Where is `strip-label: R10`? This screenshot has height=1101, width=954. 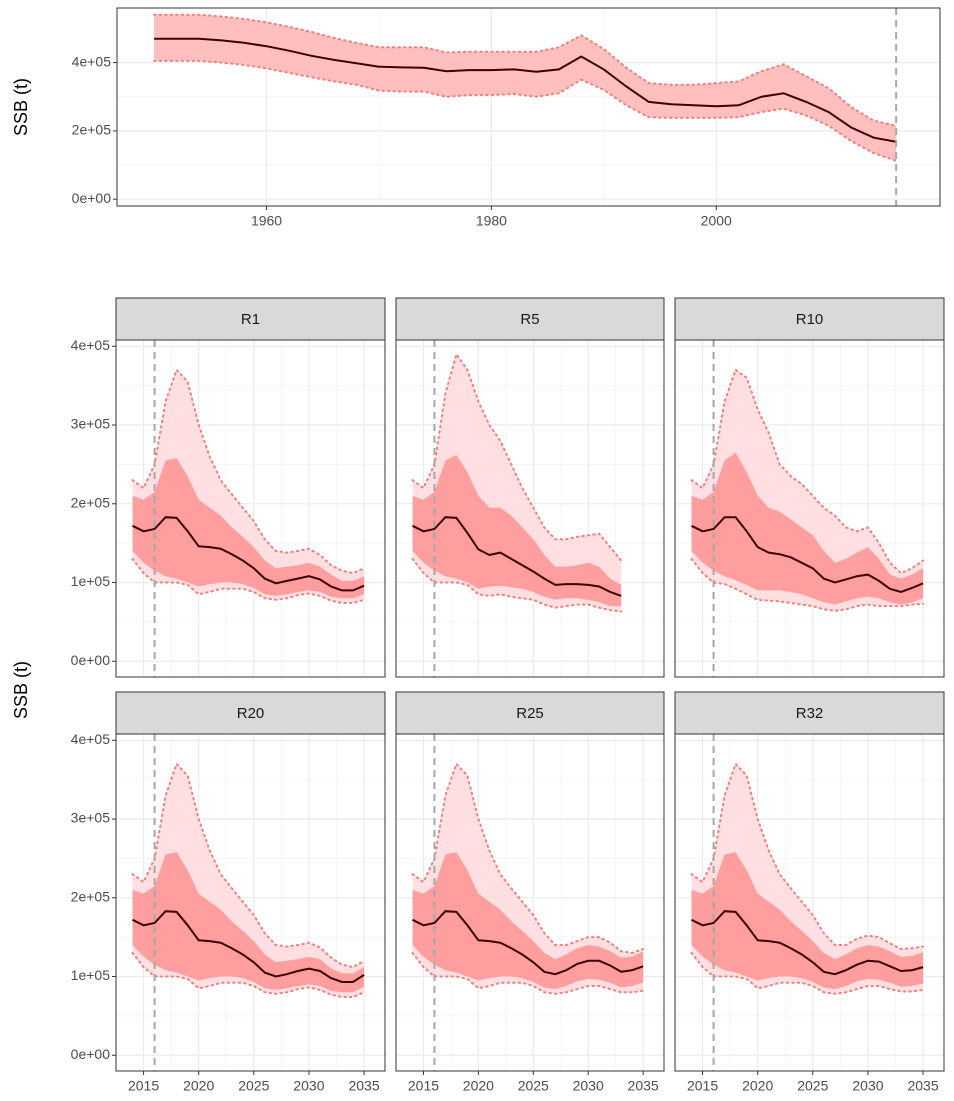
strip-label: R10 is located at coordinates (810, 319).